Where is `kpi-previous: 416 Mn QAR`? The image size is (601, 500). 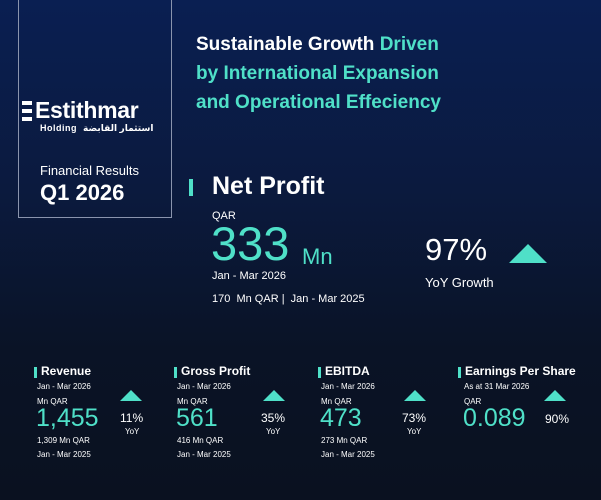 kpi-previous: 416 Mn QAR is located at coordinates (200, 440).